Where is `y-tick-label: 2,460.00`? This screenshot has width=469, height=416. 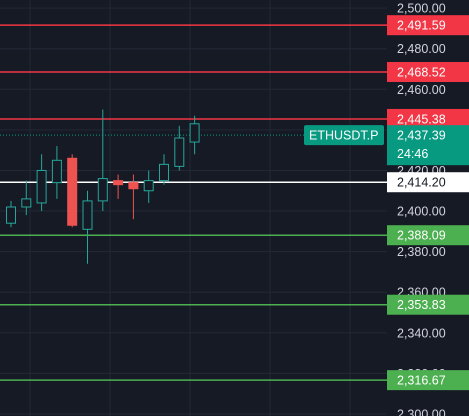
y-tick-label: 2,460.00 is located at coordinates (421, 90).